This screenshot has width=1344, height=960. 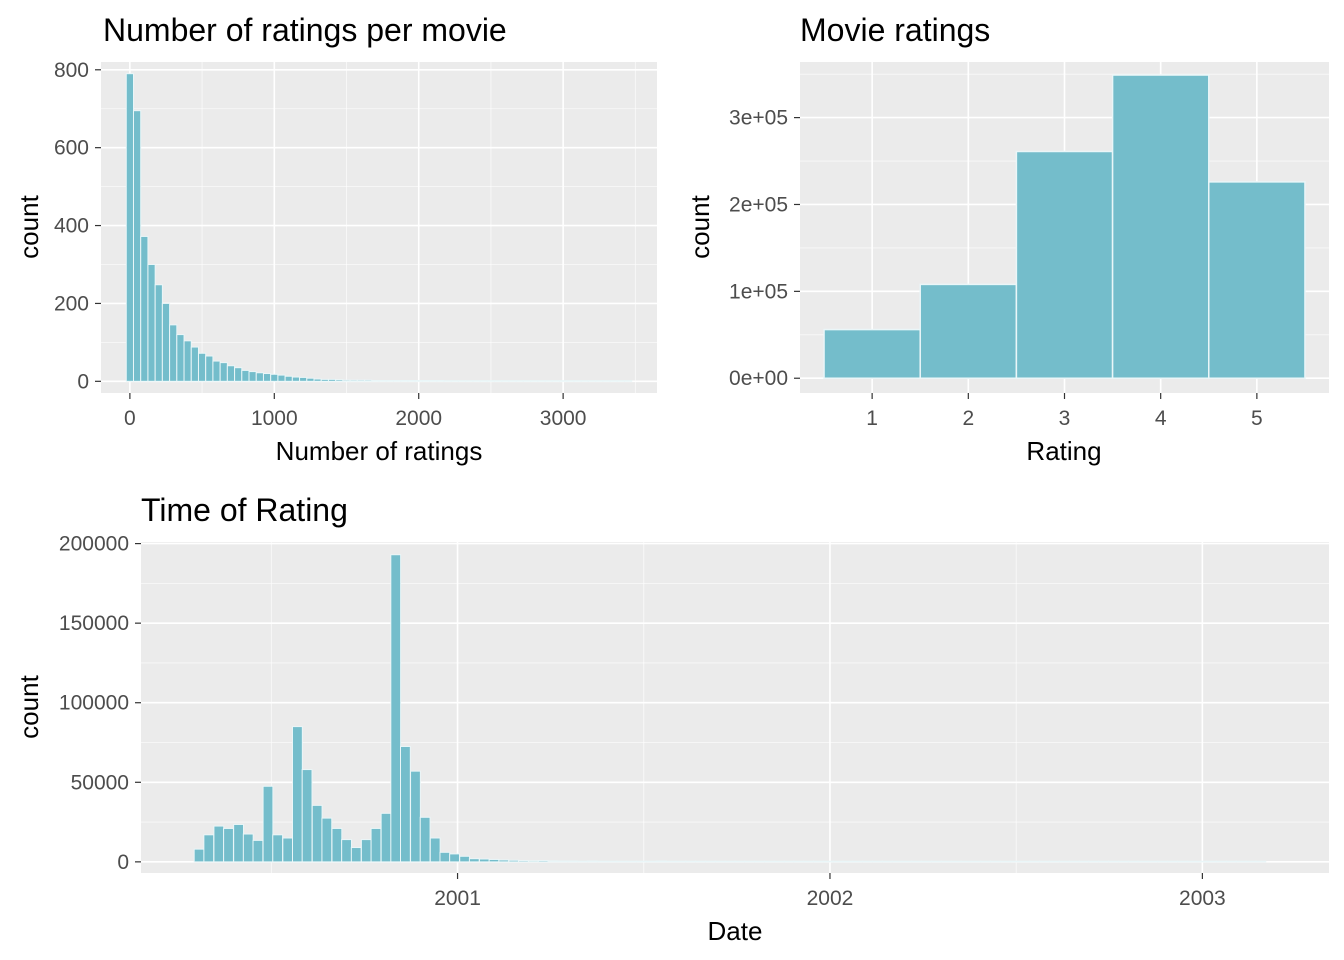 I want to click on axis-ticks, so click(x=1026, y=258).